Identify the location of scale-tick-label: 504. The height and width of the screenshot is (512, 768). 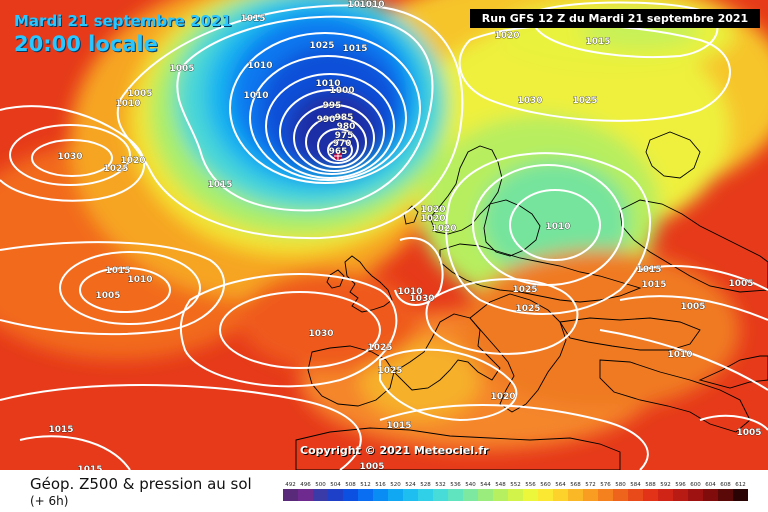
(335, 485).